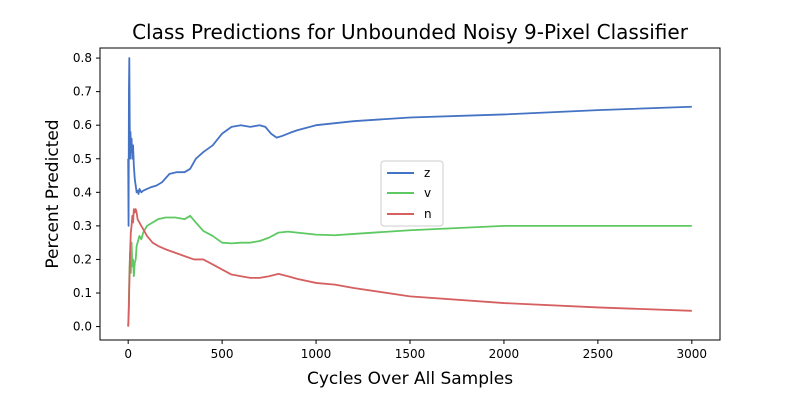 The height and width of the screenshot is (400, 800). I want to click on x-tick-label: 1500, so click(410, 354).